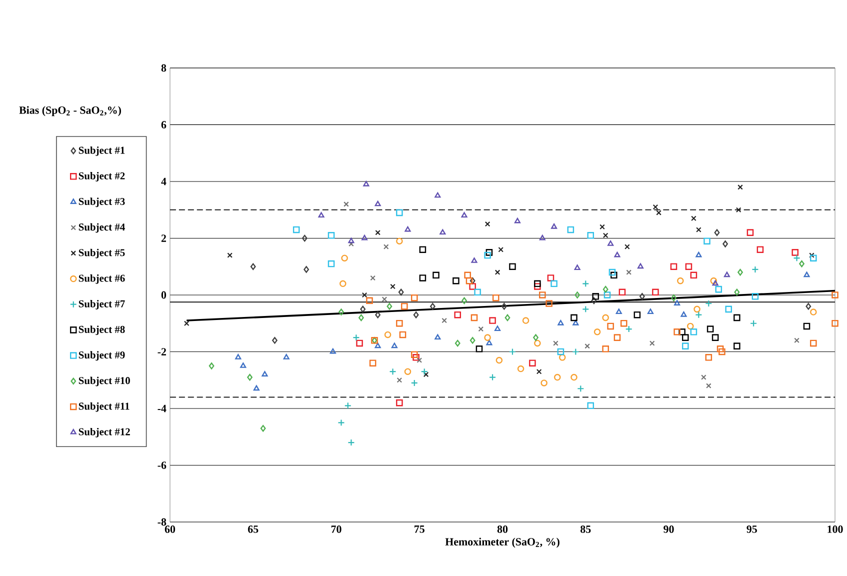 This screenshot has height=576, width=847. I want to click on legend-label: Subject #1, so click(101, 151).